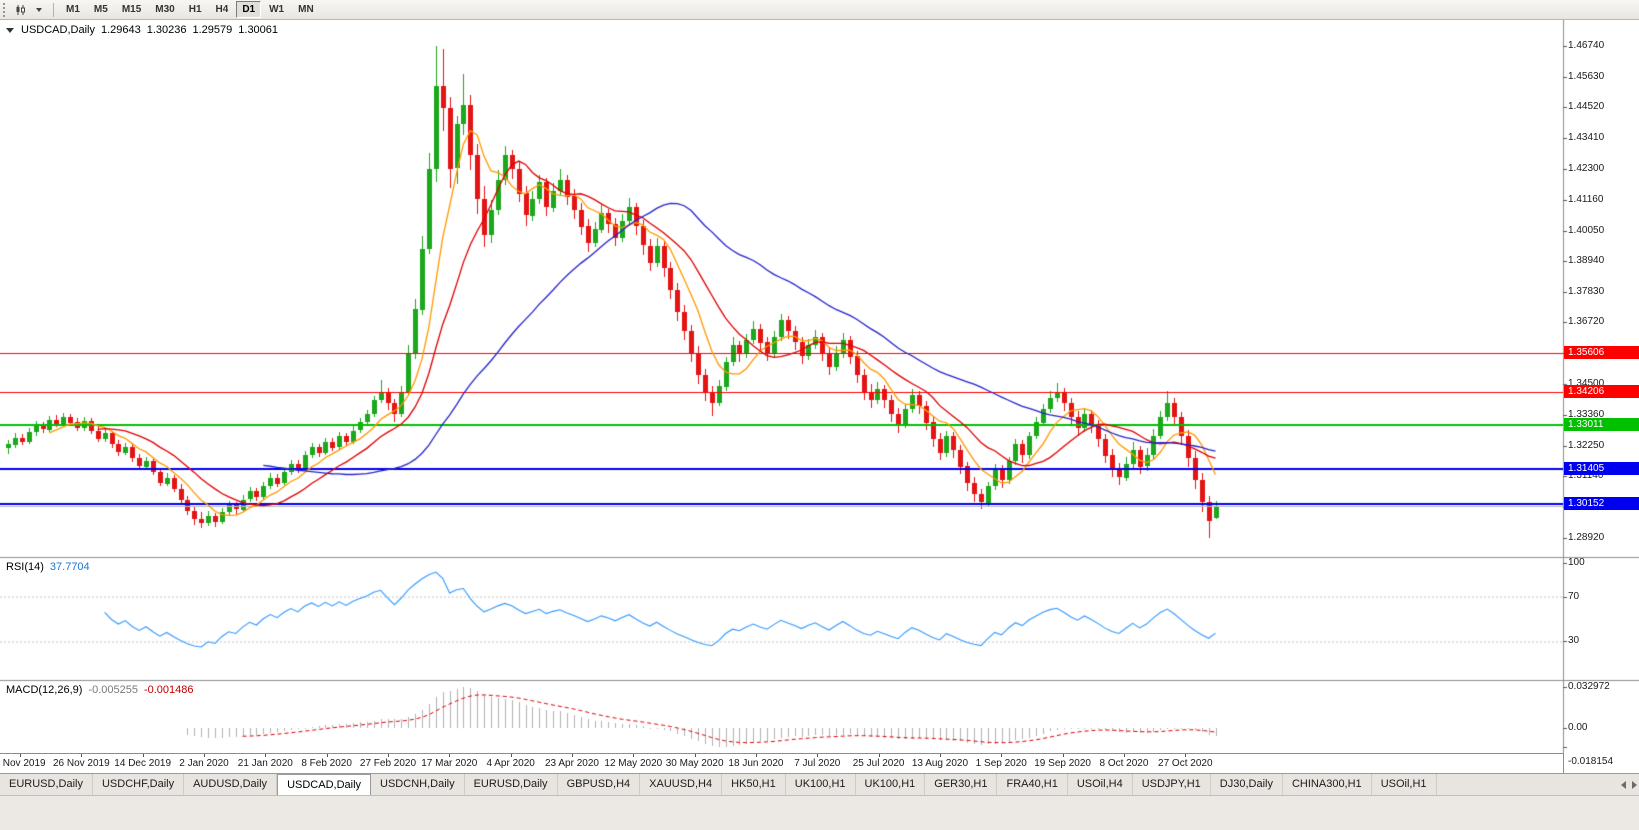  I want to click on date-axis-label: 14 Dec 2019, so click(143, 763).